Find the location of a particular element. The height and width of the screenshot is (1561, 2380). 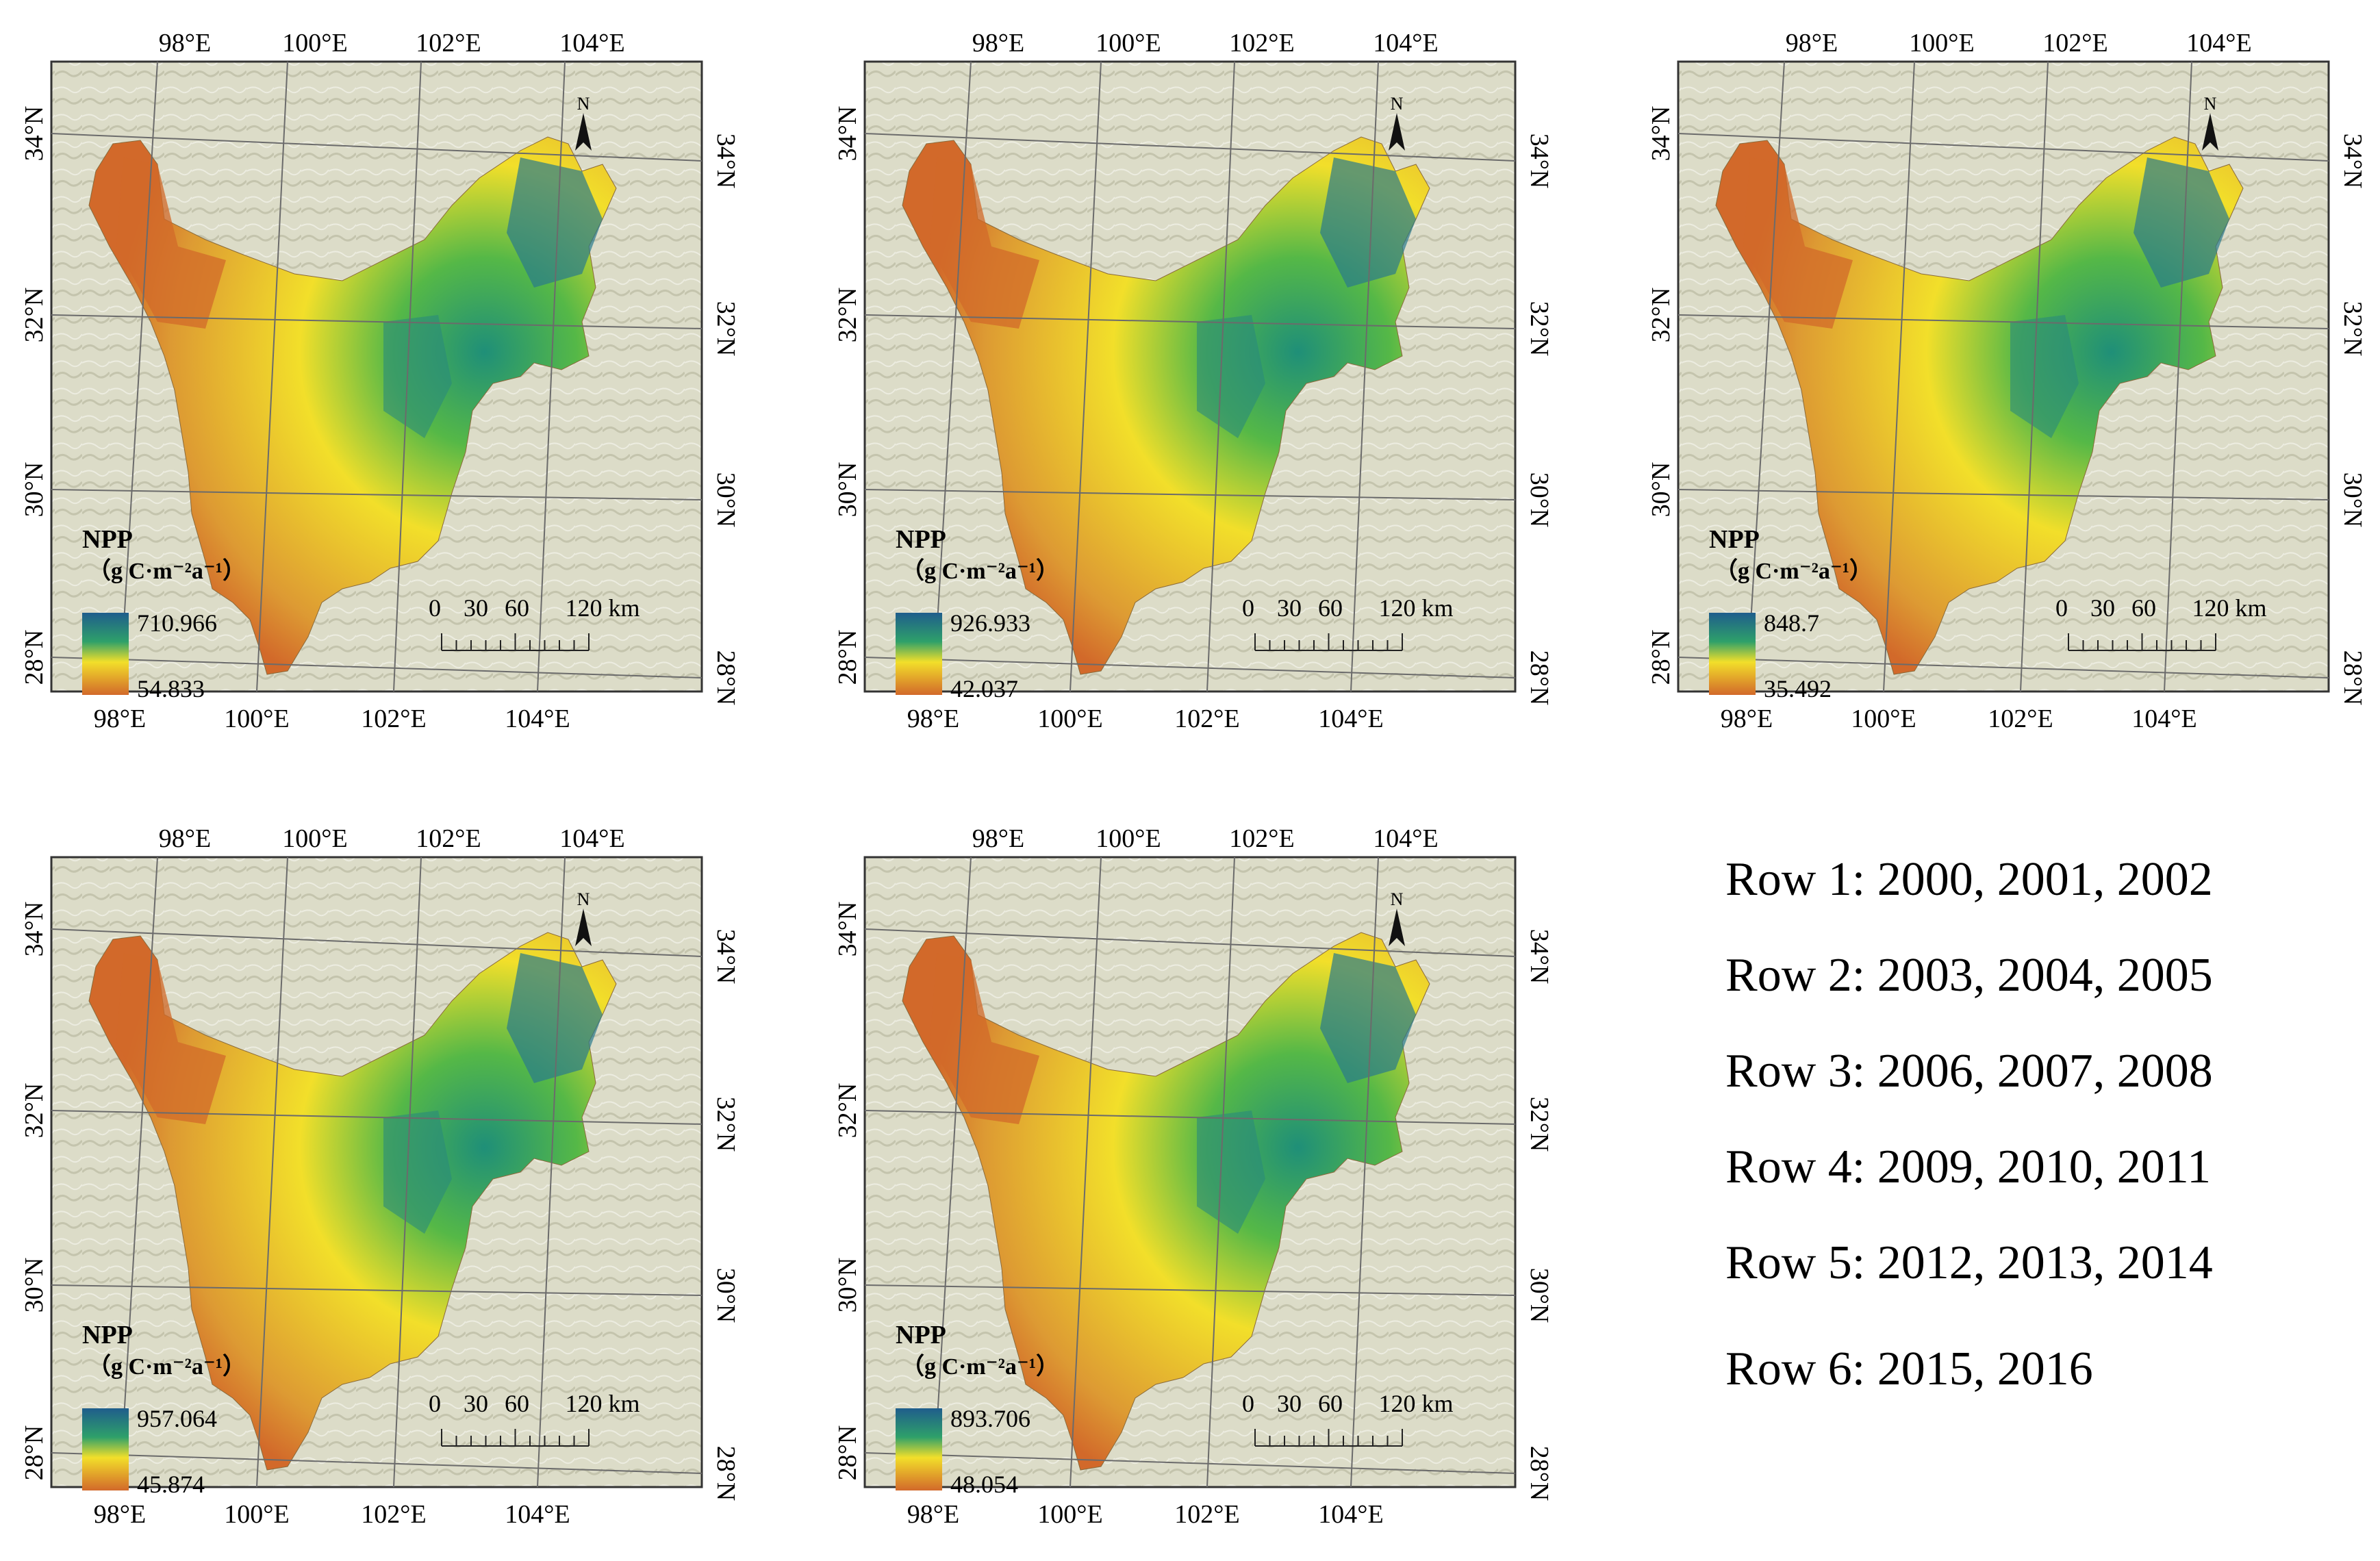

year-row-1: Row 1: 2000, 2001, 2002 is located at coordinates (1969, 879).